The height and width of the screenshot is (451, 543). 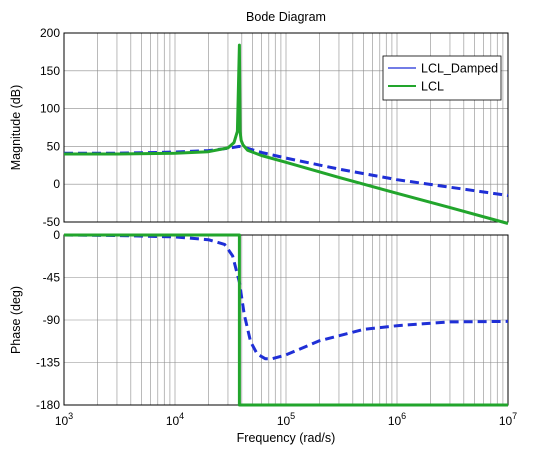 I want to click on legend-box, so click(x=442, y=78).